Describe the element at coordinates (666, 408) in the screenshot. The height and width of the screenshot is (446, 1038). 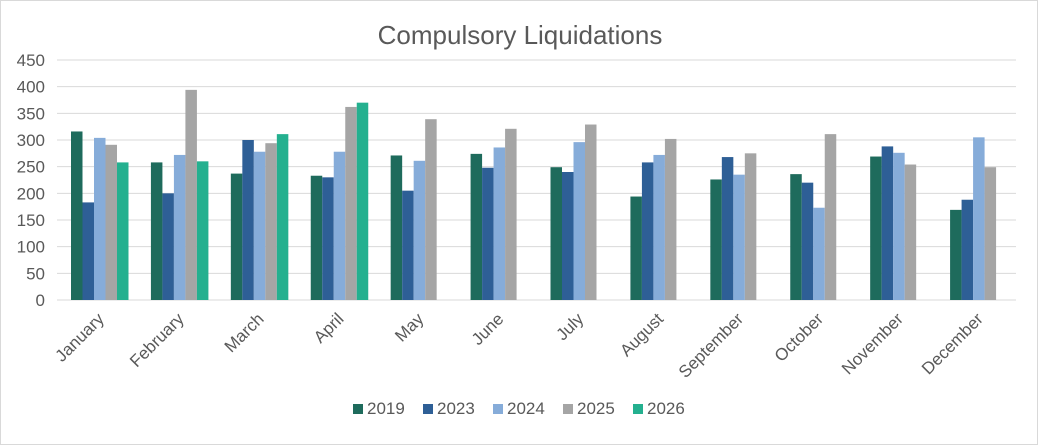
I see `legend-label: 2026` at that location.